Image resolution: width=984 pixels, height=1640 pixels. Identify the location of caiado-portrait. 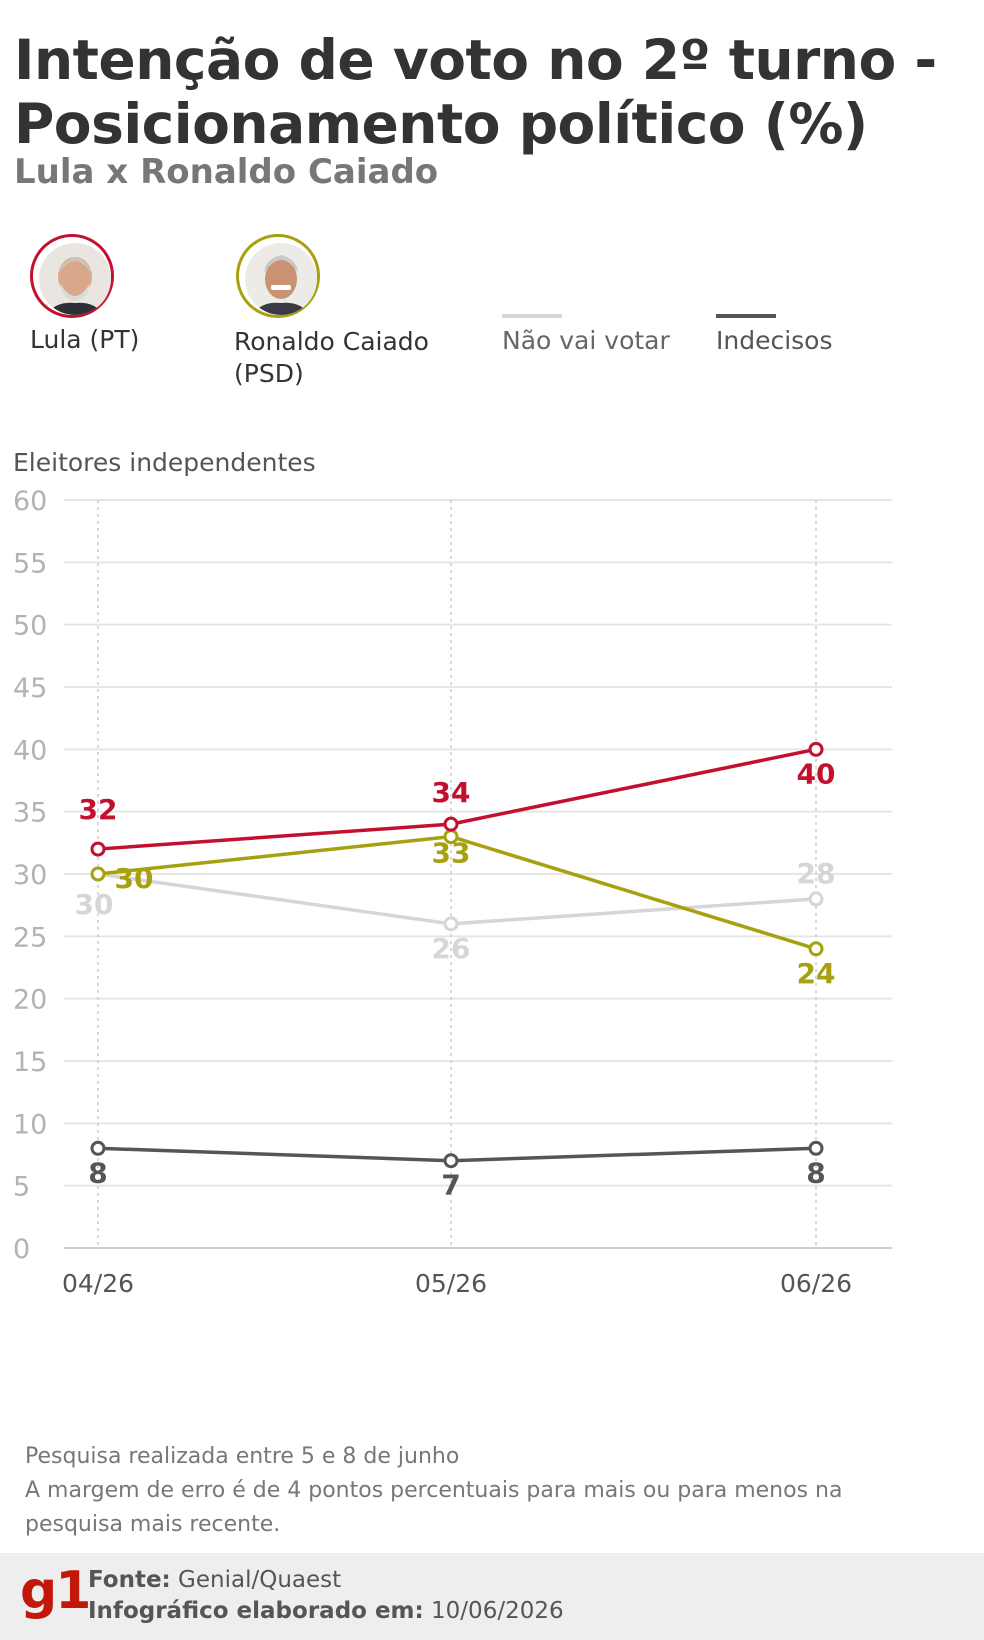
(281, 279).